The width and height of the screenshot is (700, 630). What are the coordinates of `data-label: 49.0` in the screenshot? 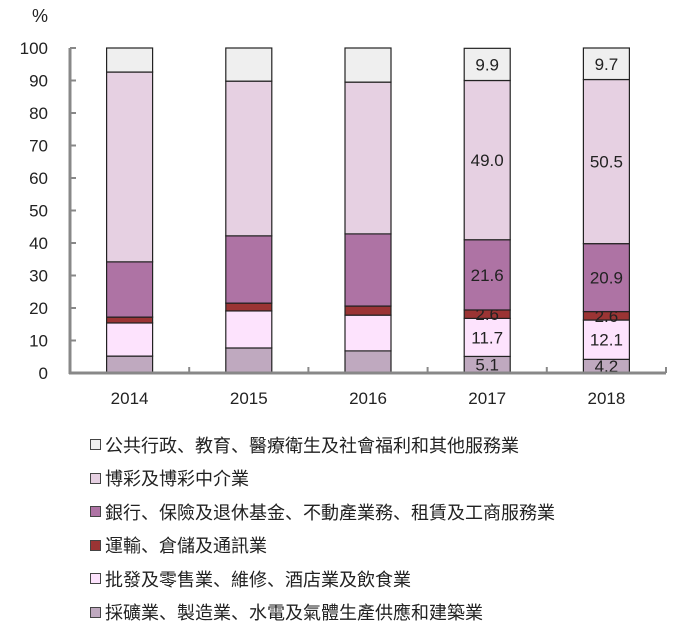 It's located at (487, 160).